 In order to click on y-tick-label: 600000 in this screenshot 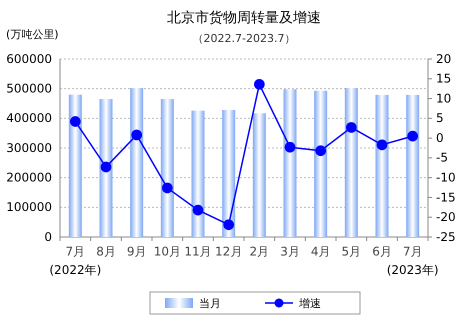, I will do `click(29, 59)`.